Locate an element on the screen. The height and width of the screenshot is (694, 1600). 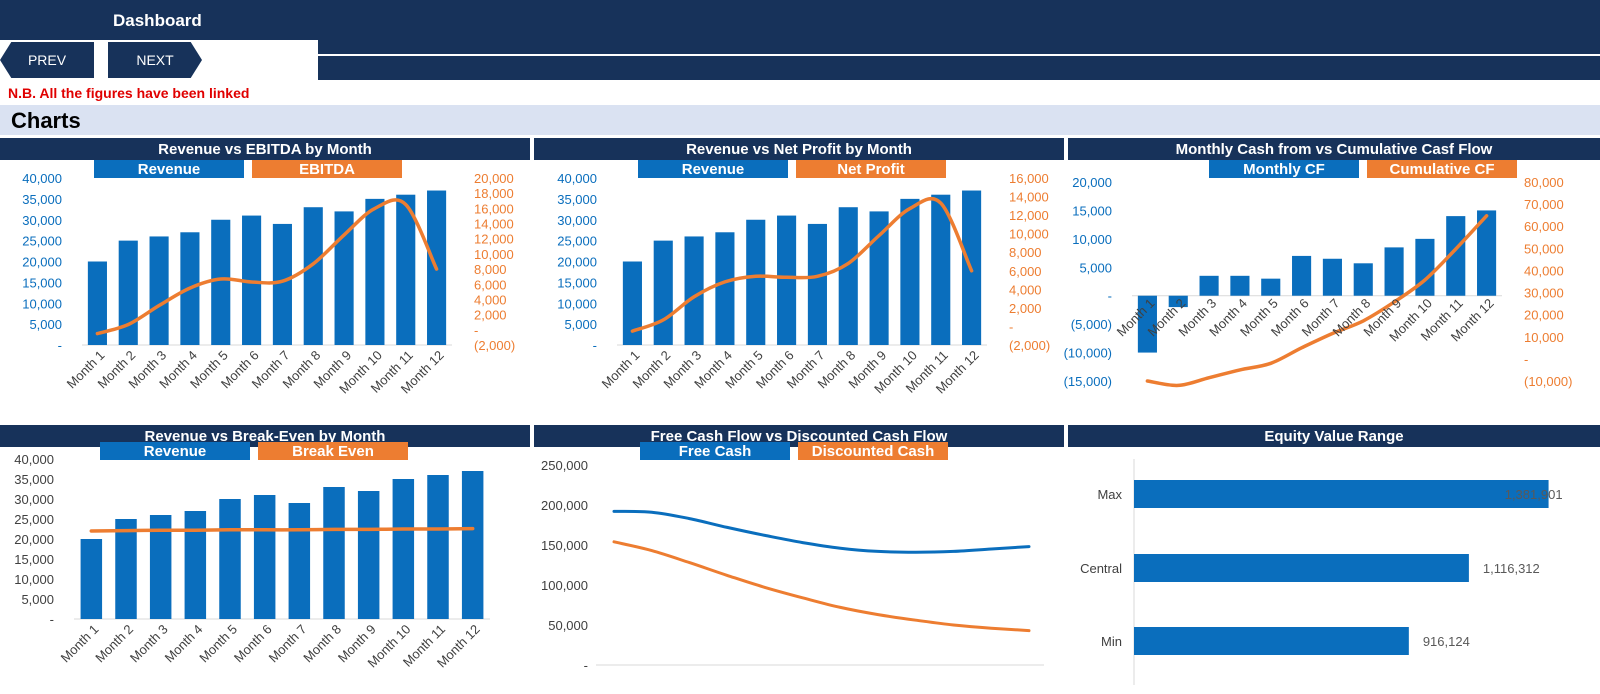
x-tick-label: Month 5 is located at coordinates (218, 644).